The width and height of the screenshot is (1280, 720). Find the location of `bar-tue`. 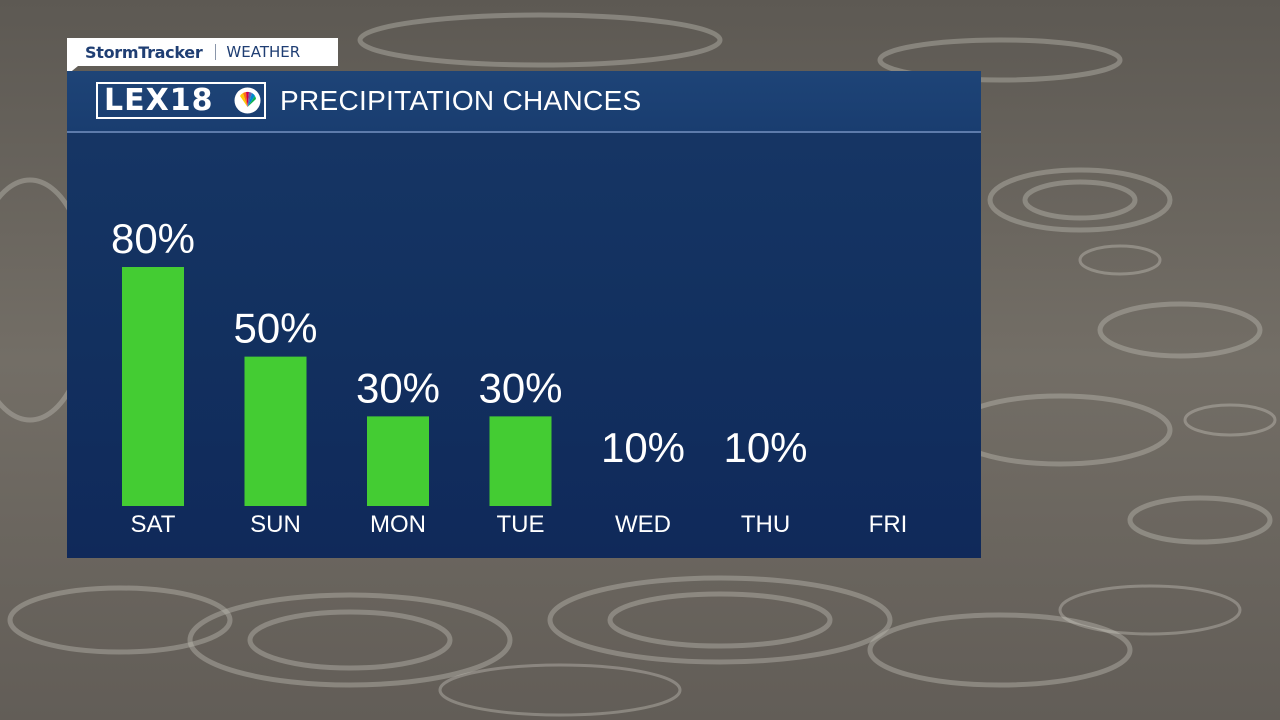

bar-tue is located at coordinates (520, 461).